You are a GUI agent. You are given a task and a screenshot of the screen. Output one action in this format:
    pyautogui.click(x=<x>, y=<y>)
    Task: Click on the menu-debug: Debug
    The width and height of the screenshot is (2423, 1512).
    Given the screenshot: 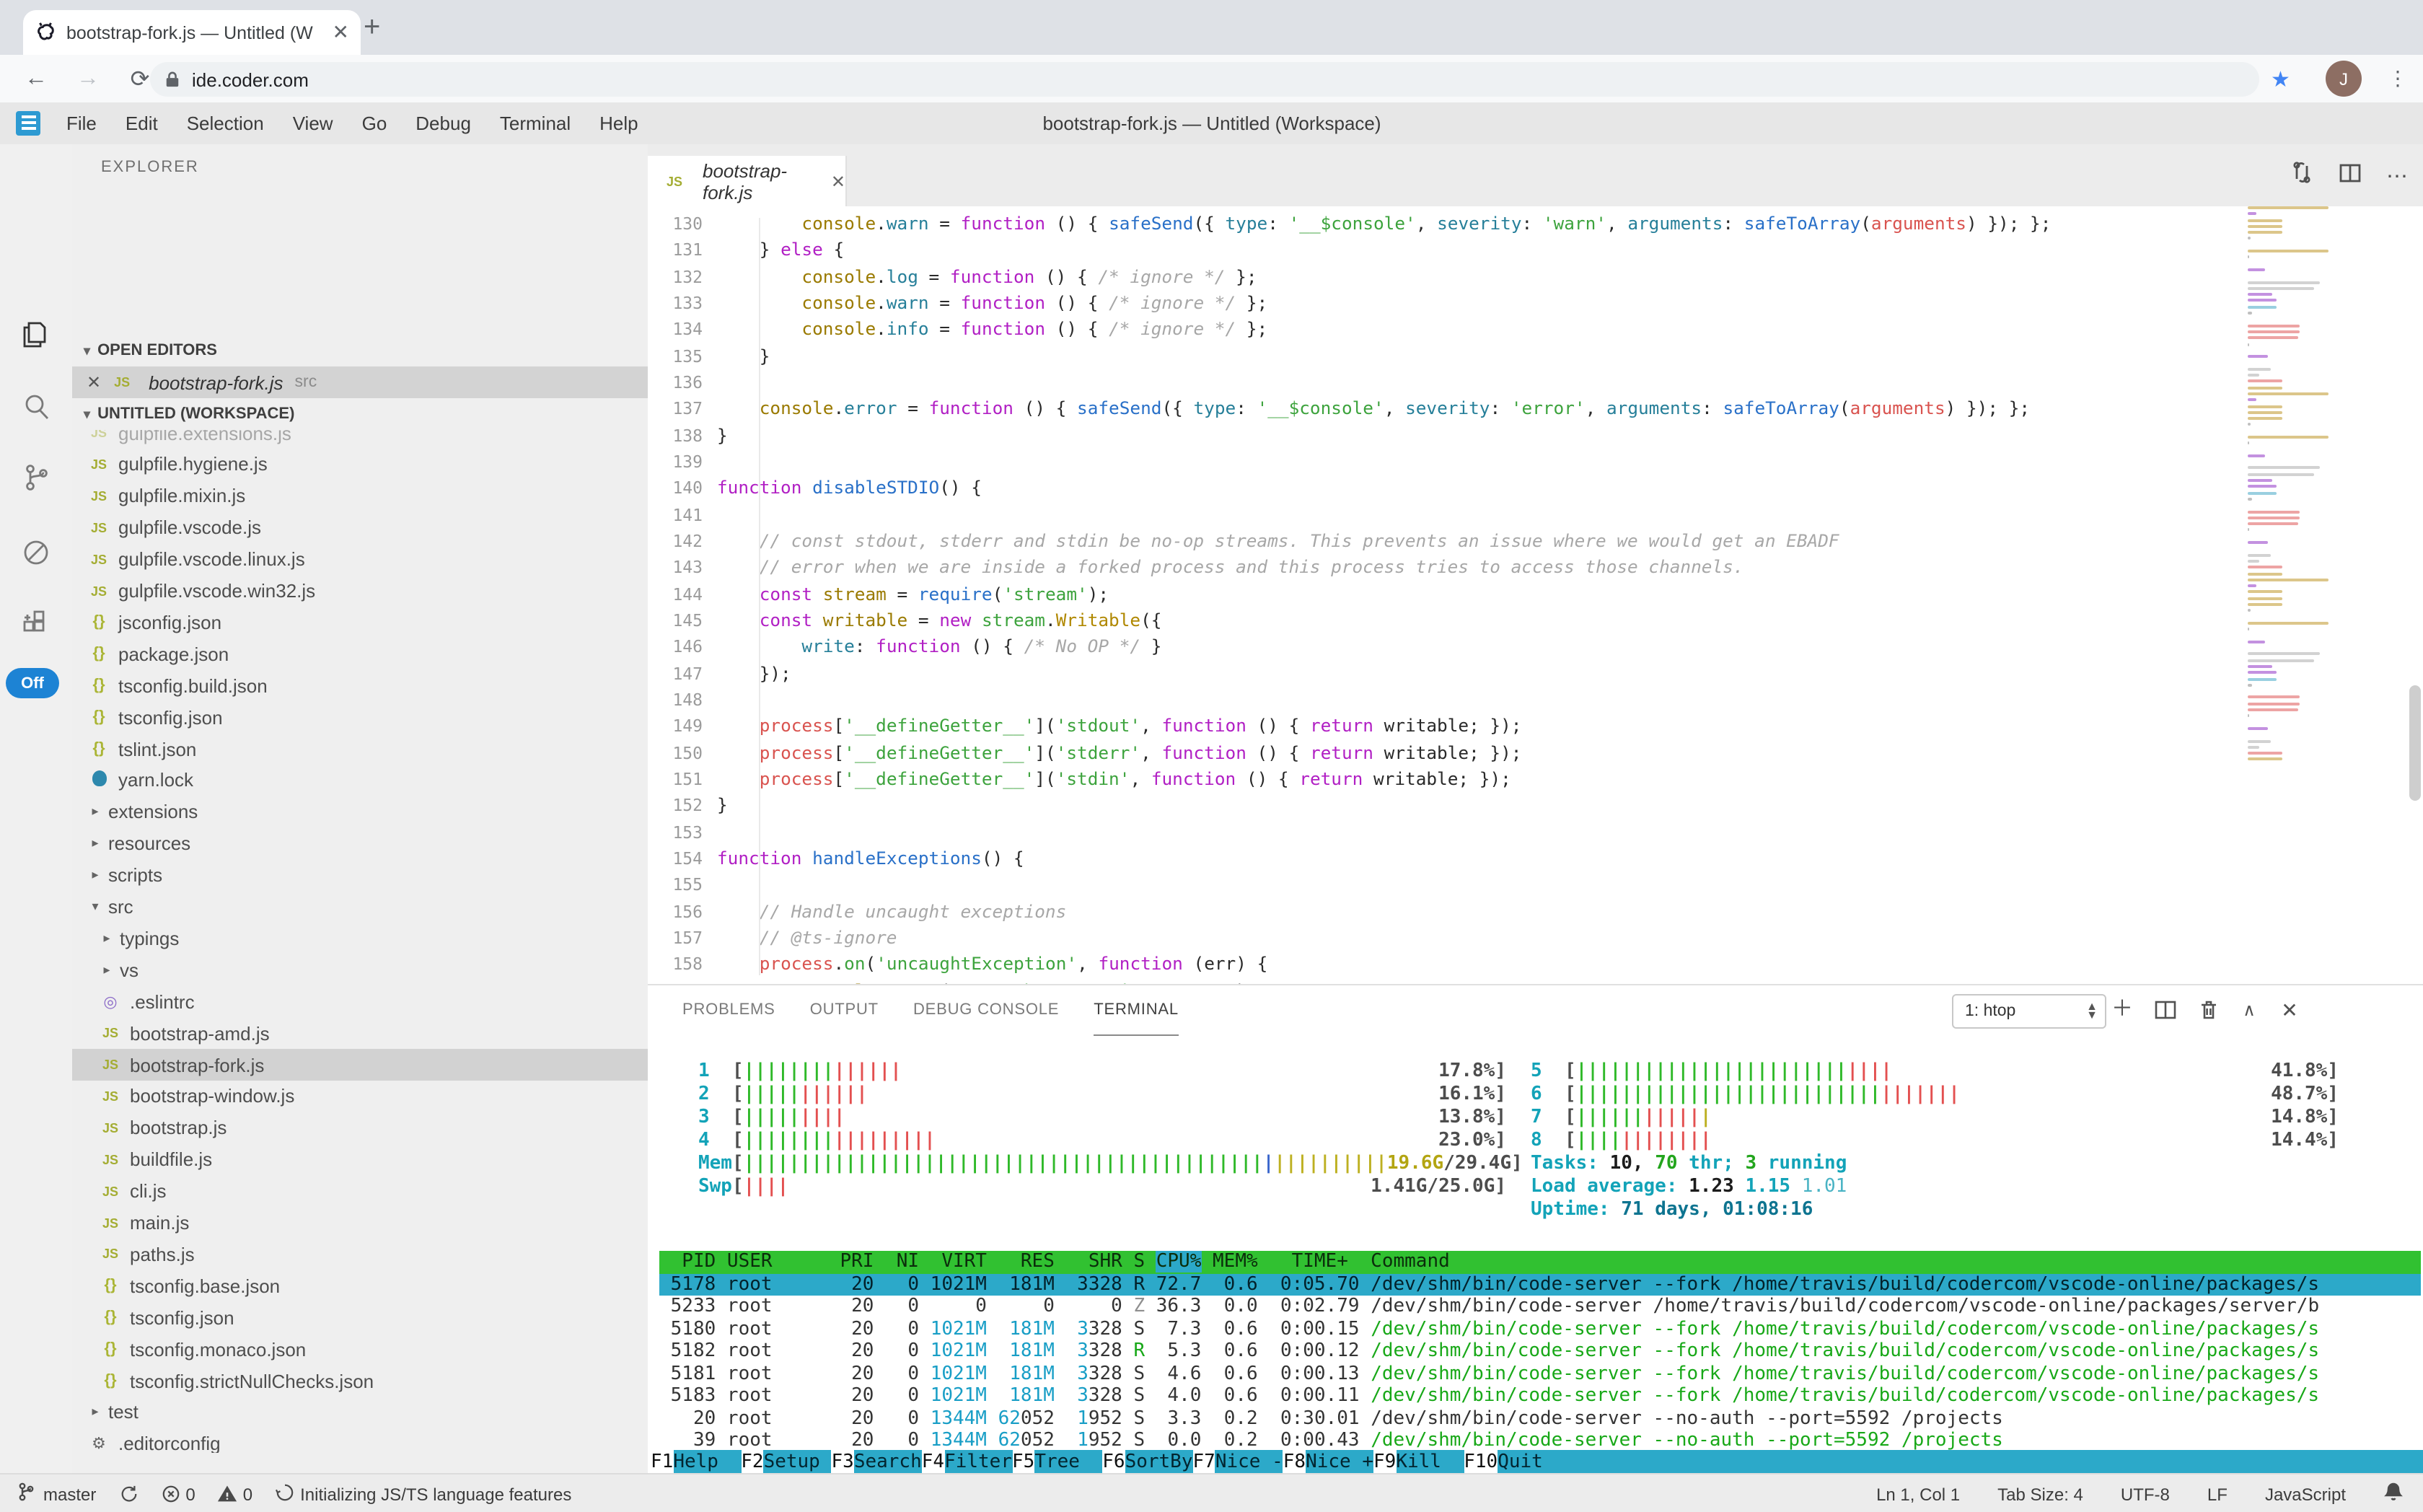 What is the action you would take?
    pyautogui.click(x=443, y=124)
    